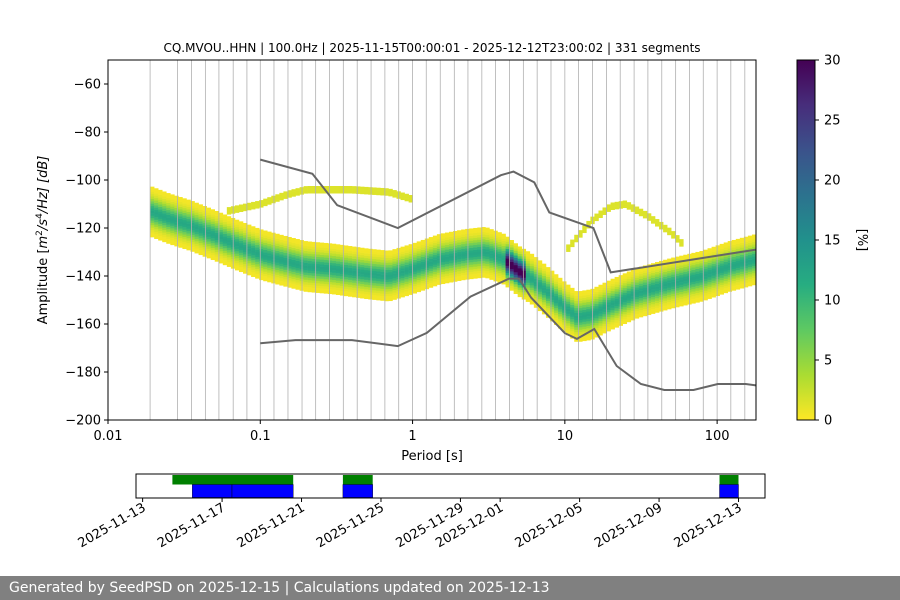 Image resolution: width=900 pixels, height=600 pixels. I want to click on colorbar-tick-label: 10, so click(832, 301).